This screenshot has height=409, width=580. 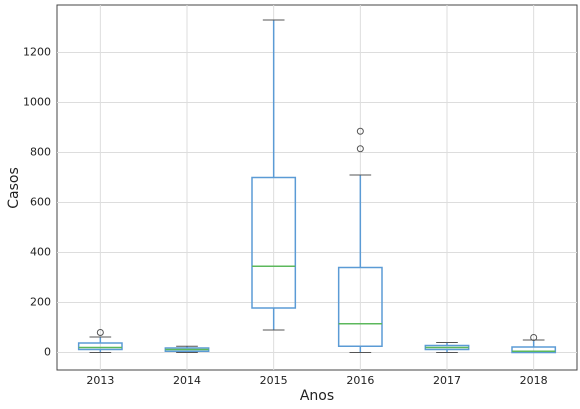 I want to click on y-axis-title: Casos, so click(x=14, y=188).